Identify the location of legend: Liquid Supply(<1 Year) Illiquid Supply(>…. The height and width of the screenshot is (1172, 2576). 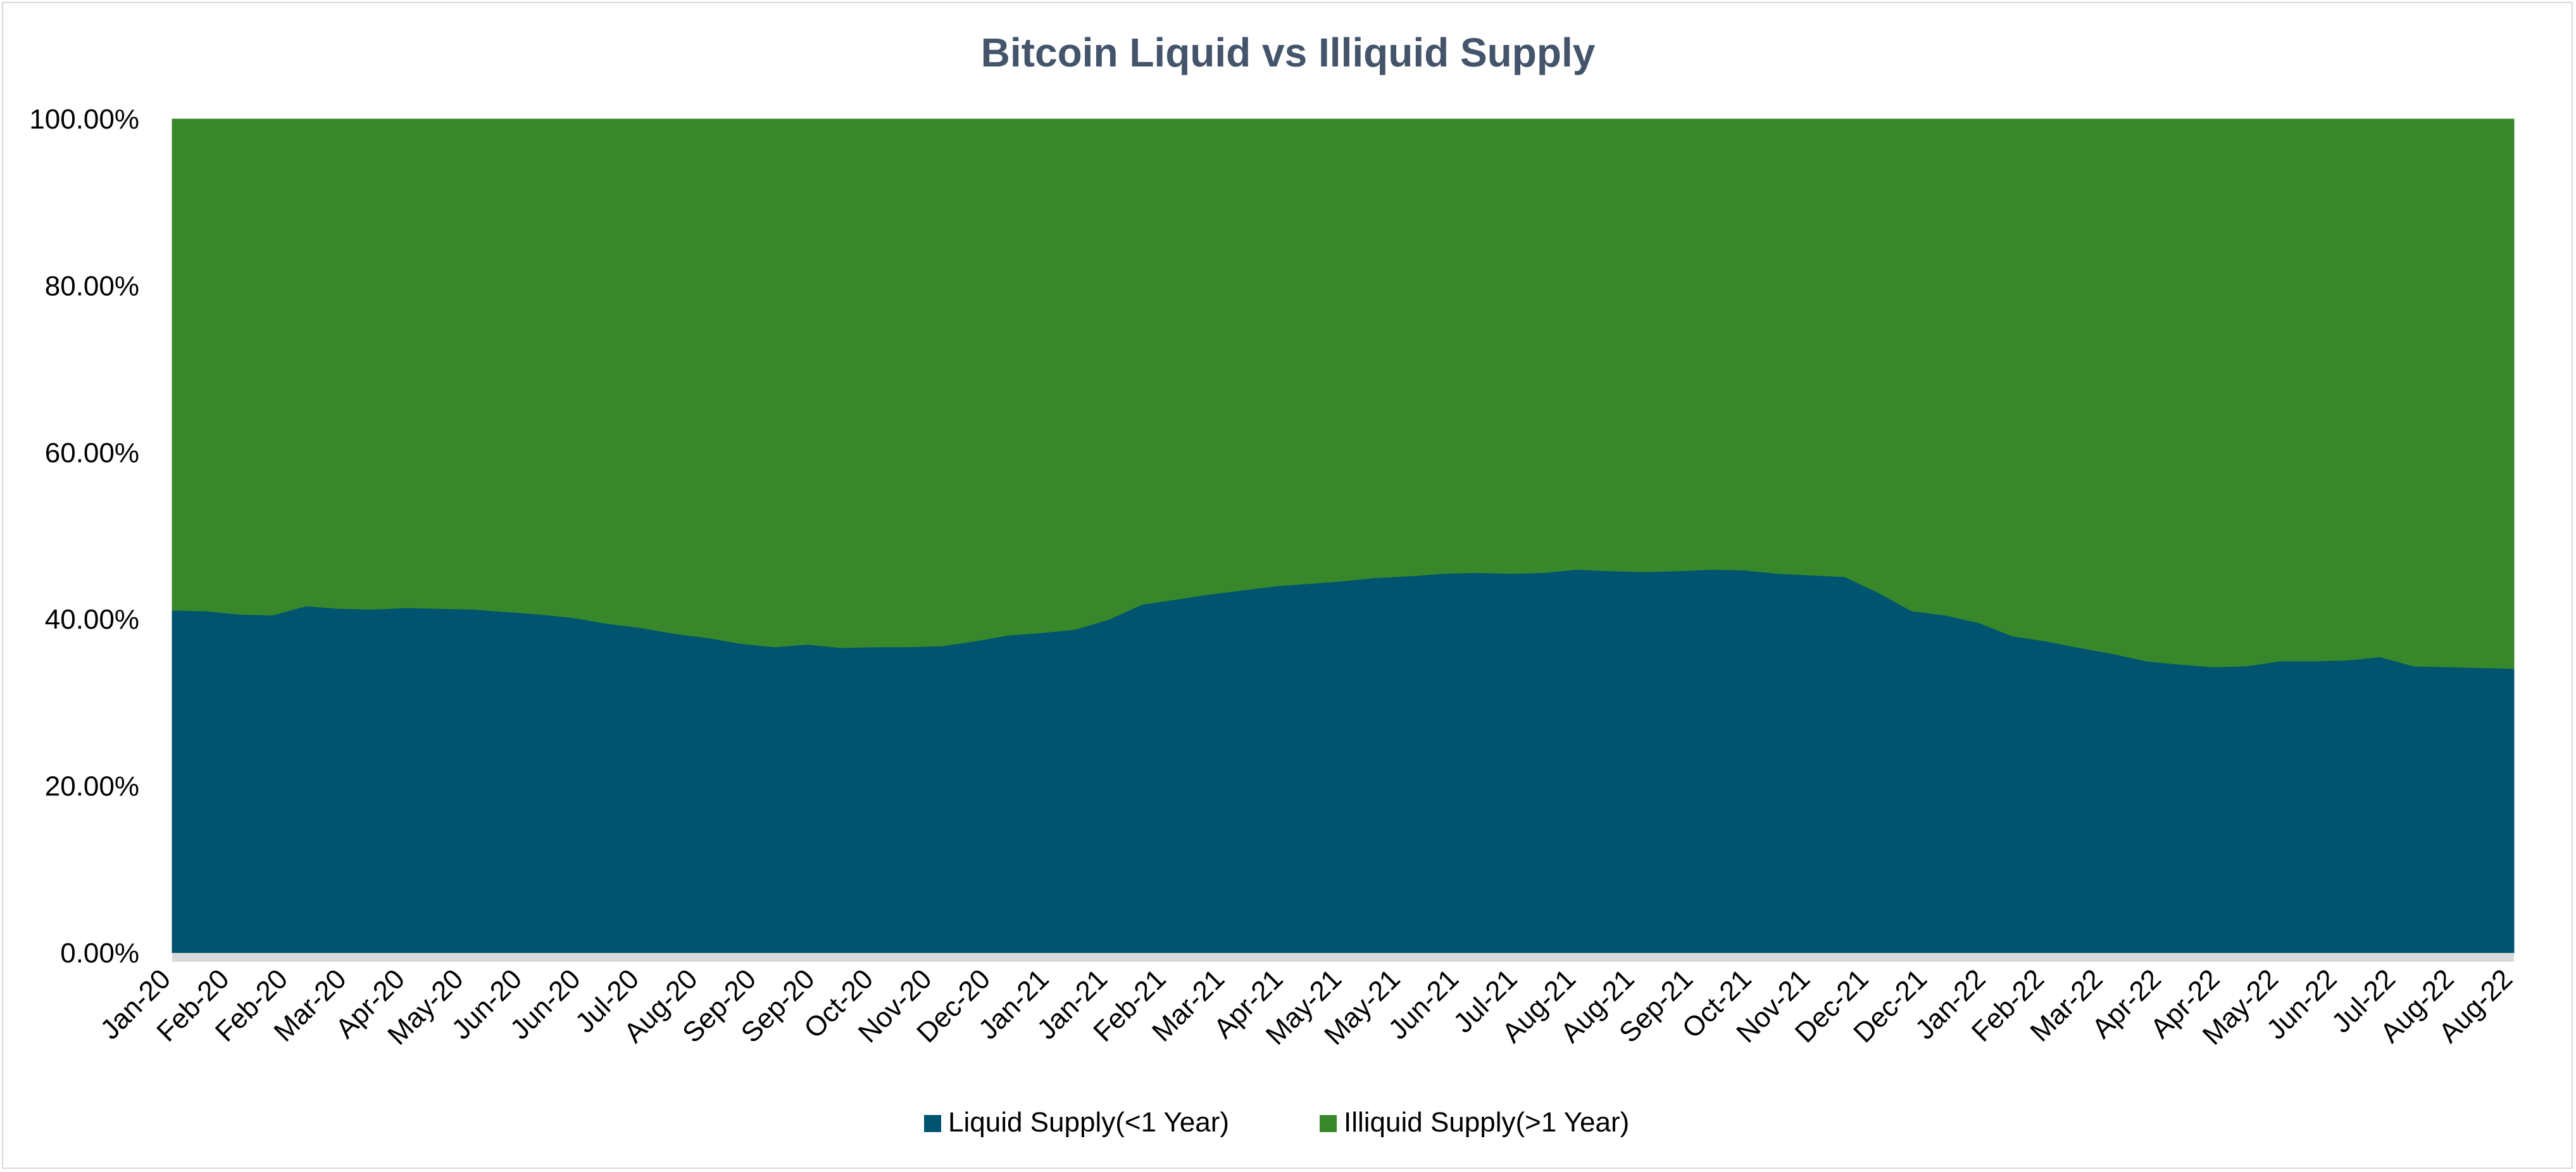
(1276, 1122).